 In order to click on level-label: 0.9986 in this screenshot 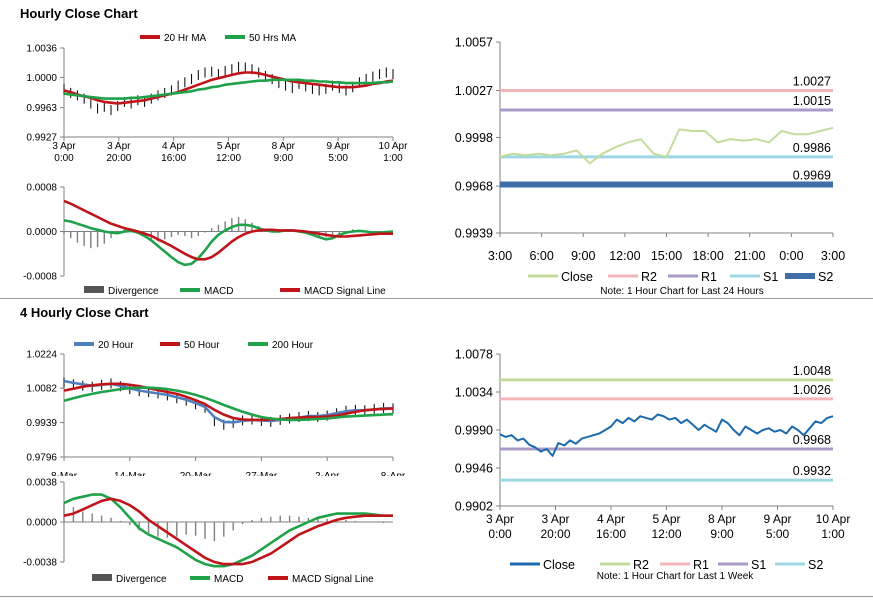, I will do `click(812, 148)`.